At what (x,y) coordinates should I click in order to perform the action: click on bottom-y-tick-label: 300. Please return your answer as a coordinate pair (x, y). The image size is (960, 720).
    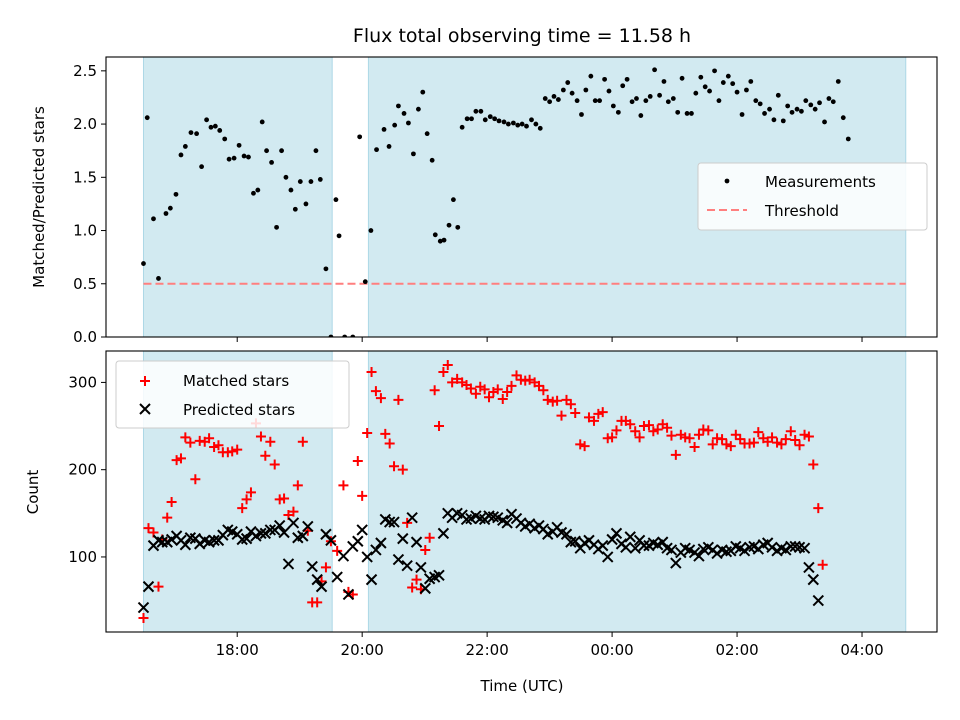
    Looking at the image, I should click on (82, 382).